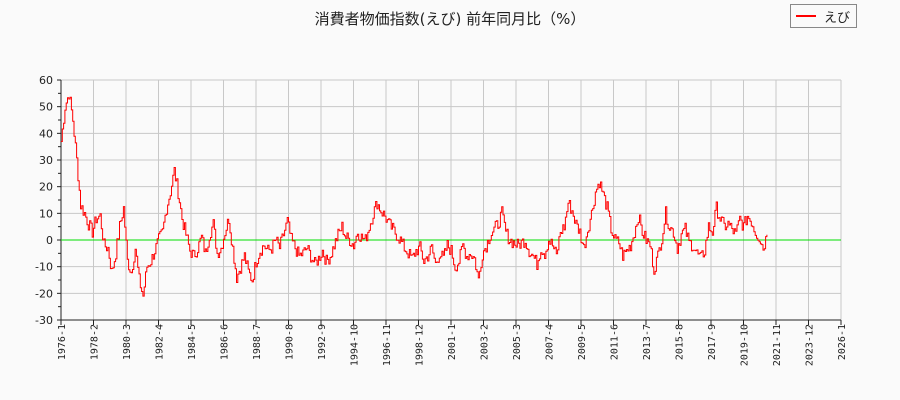  Describe the element at coordinates (837, 18) in the screenshot. I see `legend-label: えび` at that location.